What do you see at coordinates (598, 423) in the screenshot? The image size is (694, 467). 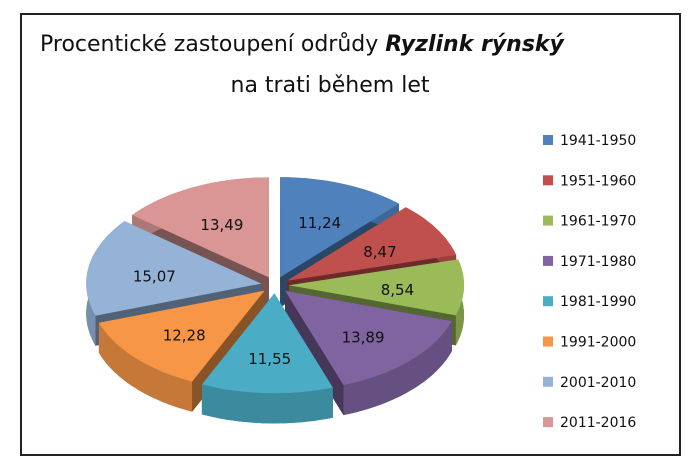 I see `legend-label: 2011-2016` at bounding box center [598, 423].